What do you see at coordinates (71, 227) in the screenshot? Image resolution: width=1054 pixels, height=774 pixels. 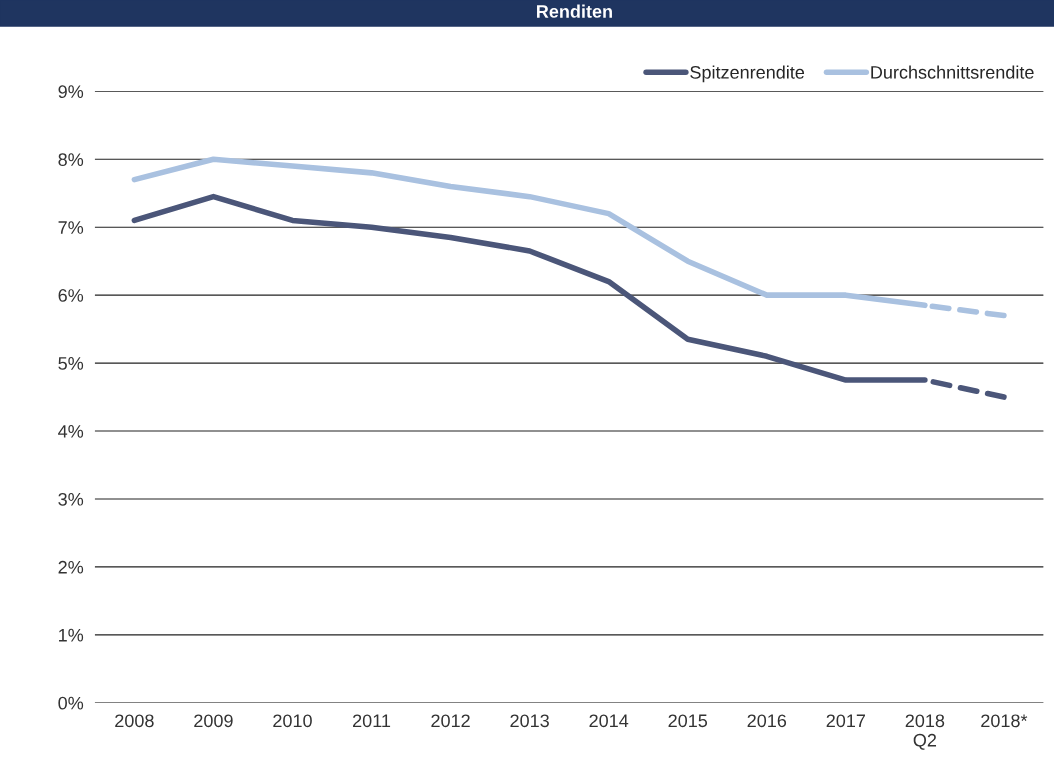 I see `y-tick-label: 7%` at bounding box center [71, 227].